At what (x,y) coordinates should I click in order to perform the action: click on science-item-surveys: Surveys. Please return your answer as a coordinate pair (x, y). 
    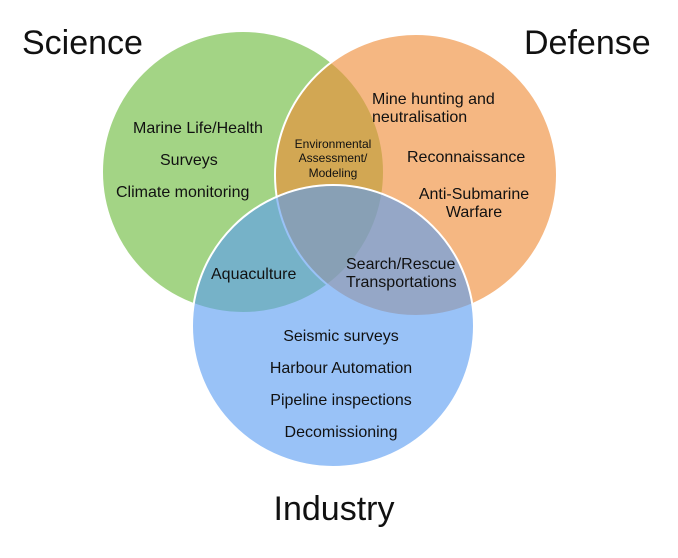
    Looking at the image, I should click on (189, 160).